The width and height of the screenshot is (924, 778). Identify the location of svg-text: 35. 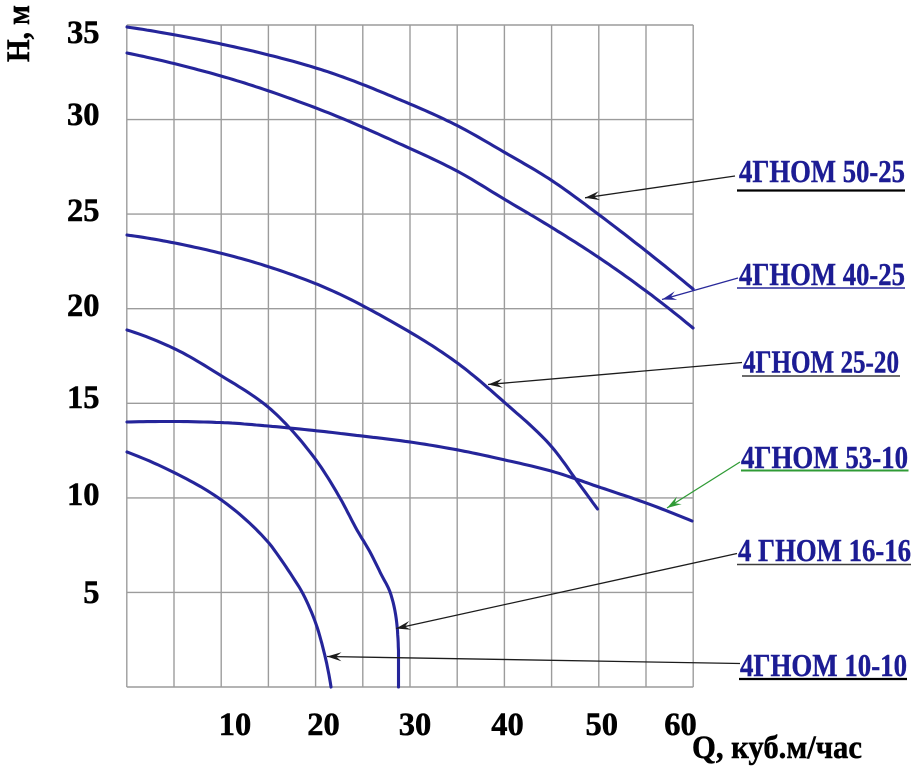
(83, 33).